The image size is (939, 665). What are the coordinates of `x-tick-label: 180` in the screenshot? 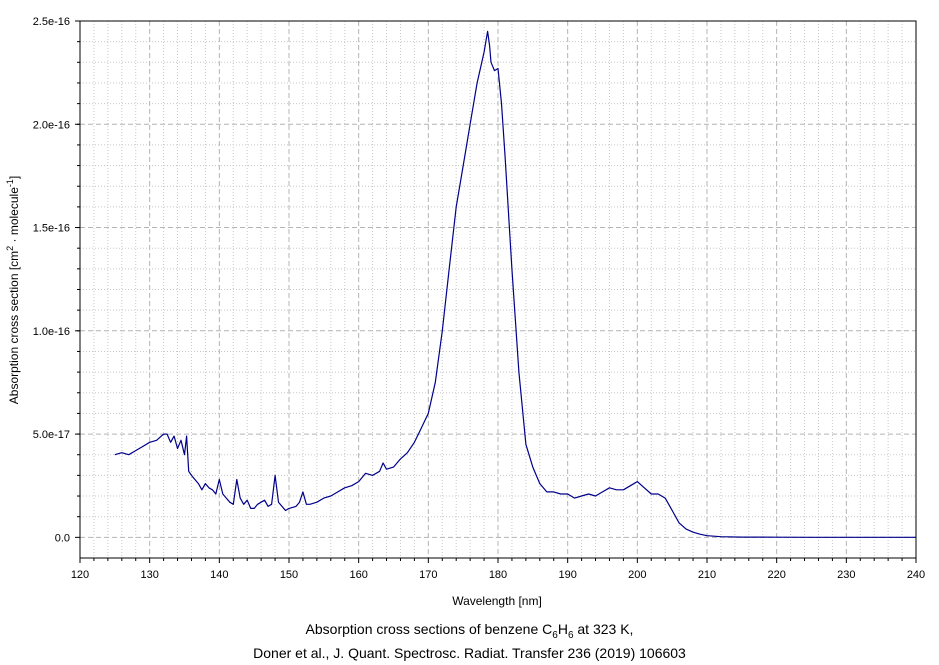 It's located at (498, 575).